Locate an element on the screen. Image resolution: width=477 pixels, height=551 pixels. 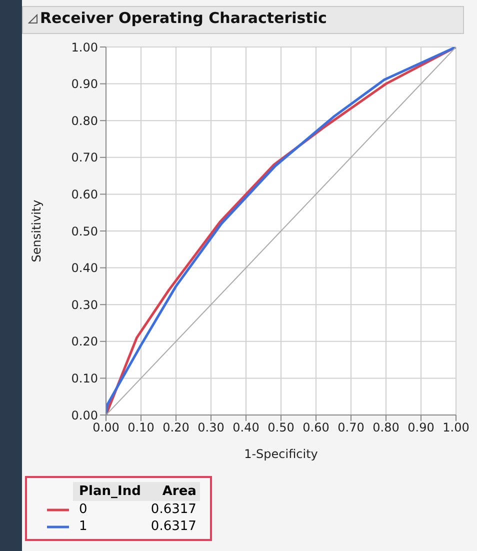
y-tick-label: 0.00 is located at coordinates (84, 415).